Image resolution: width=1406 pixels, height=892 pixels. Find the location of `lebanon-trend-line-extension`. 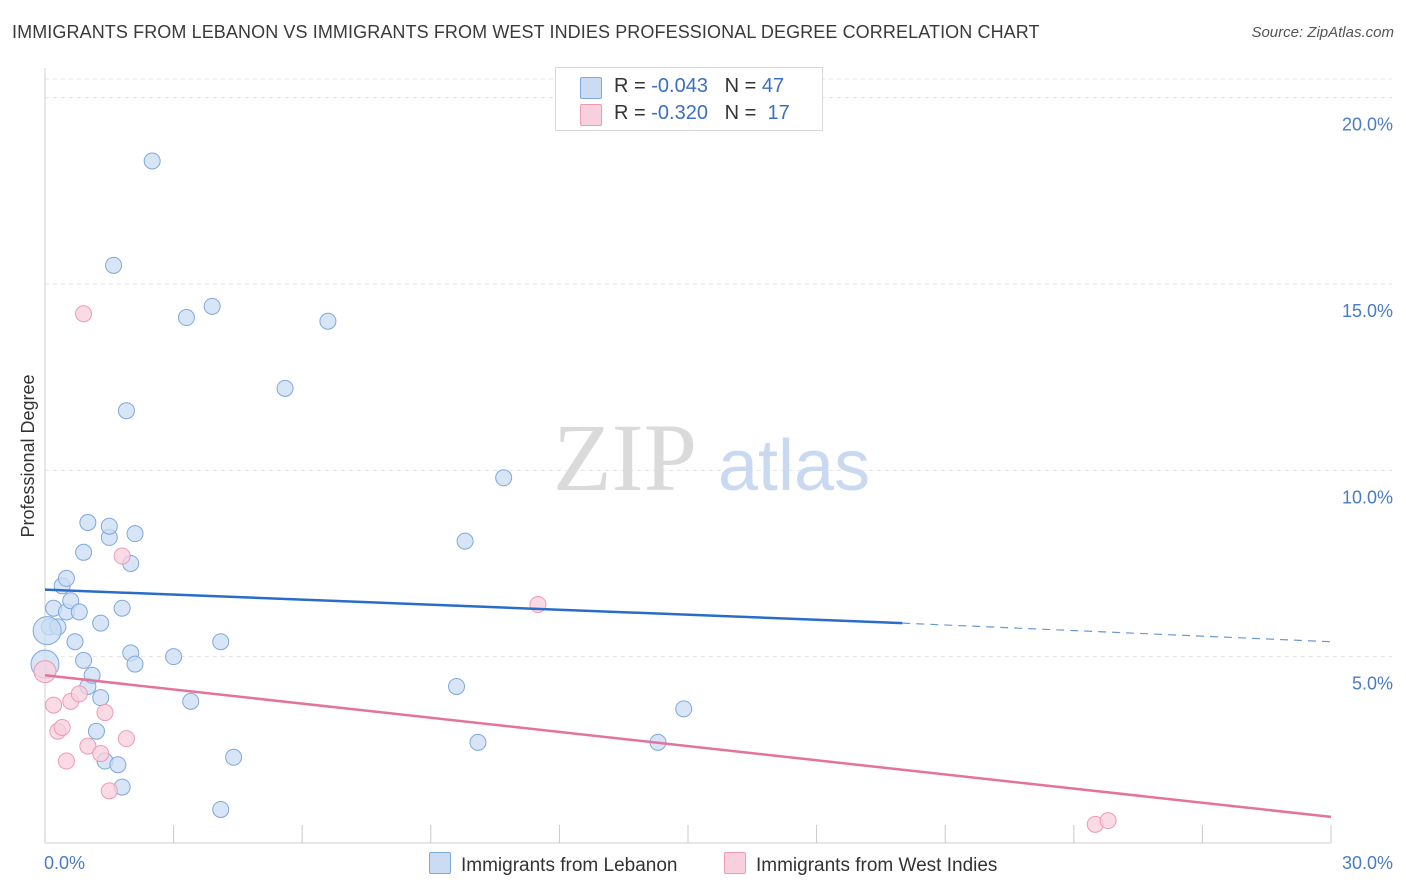

lebanon-trend-line-extension is located at coordinates (1117, 632).